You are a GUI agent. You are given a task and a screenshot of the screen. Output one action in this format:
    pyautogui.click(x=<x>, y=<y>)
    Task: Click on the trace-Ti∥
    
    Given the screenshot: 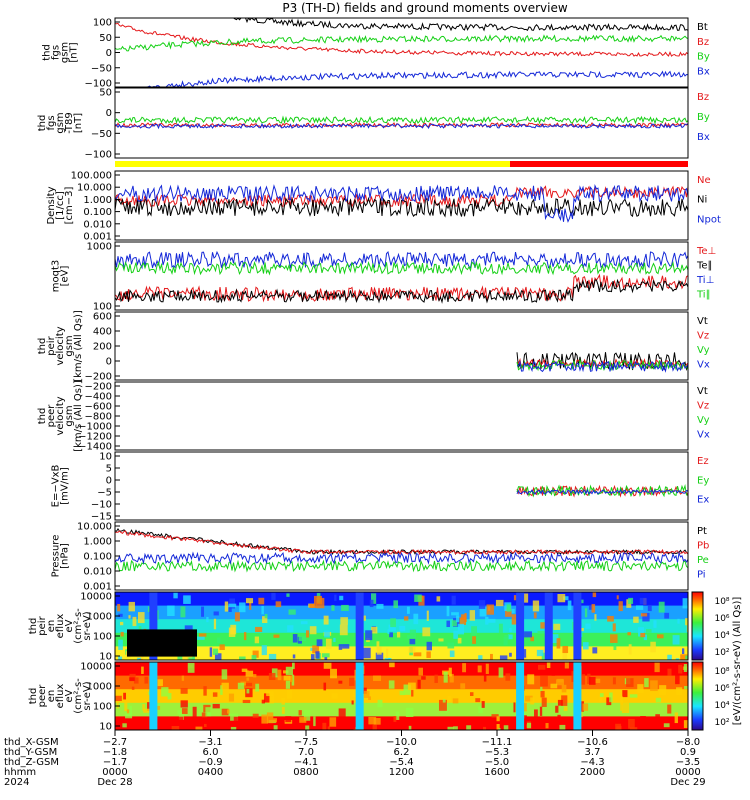 What is the action you would take?
    pyautogui.click(x=401, y=268)
    